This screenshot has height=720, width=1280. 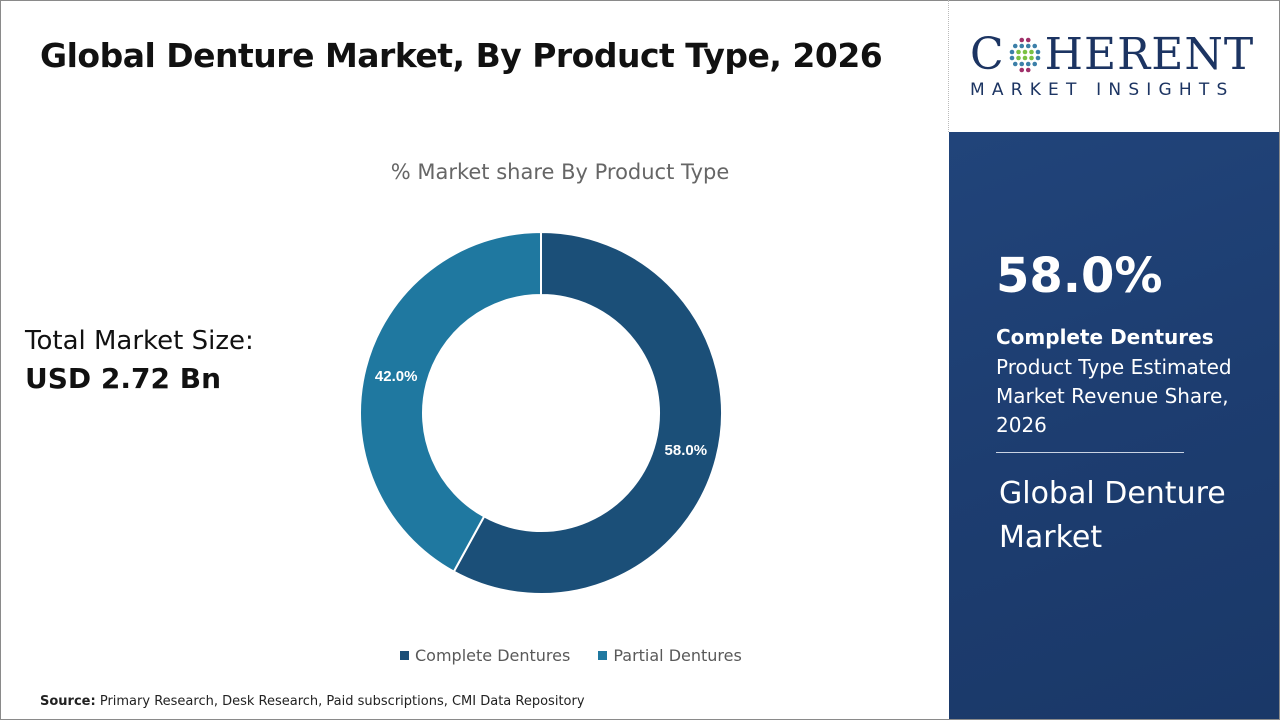 What do you see at coordinates (1079, 276) in the screenshot?
I see `highlight-percent: 58.0%` at bounding box center [1079, 276].